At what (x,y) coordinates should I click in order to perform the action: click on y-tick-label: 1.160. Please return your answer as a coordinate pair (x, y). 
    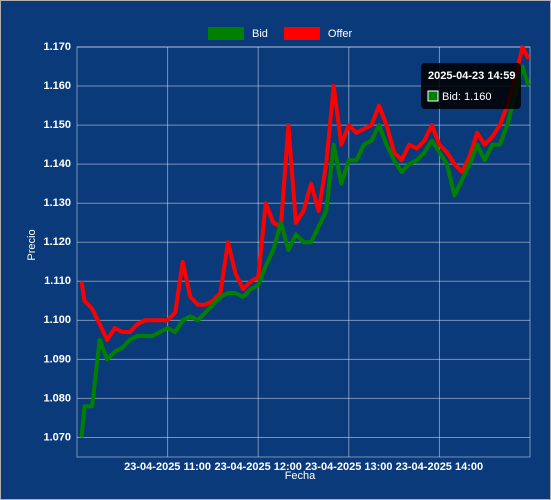
    Looking at the image, I should click on (57, 86).